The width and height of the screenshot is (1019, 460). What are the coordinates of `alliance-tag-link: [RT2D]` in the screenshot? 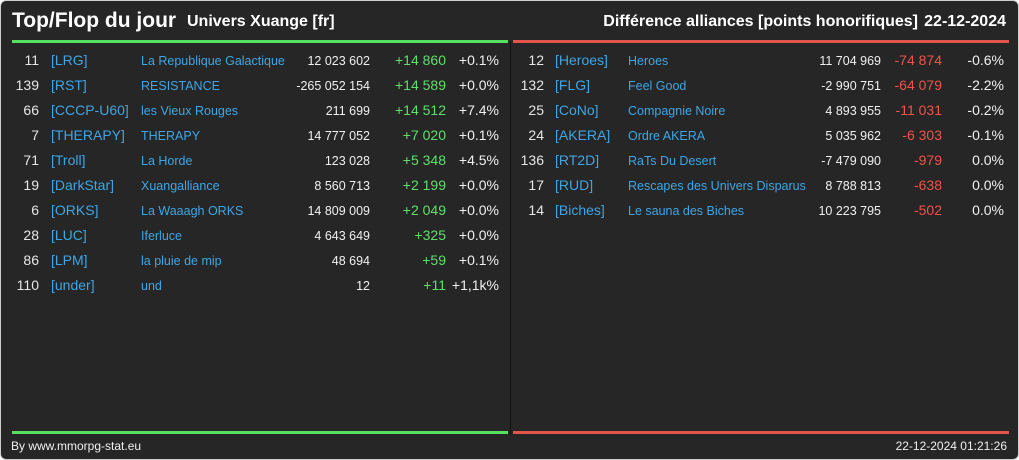 It's located at (577, 160).